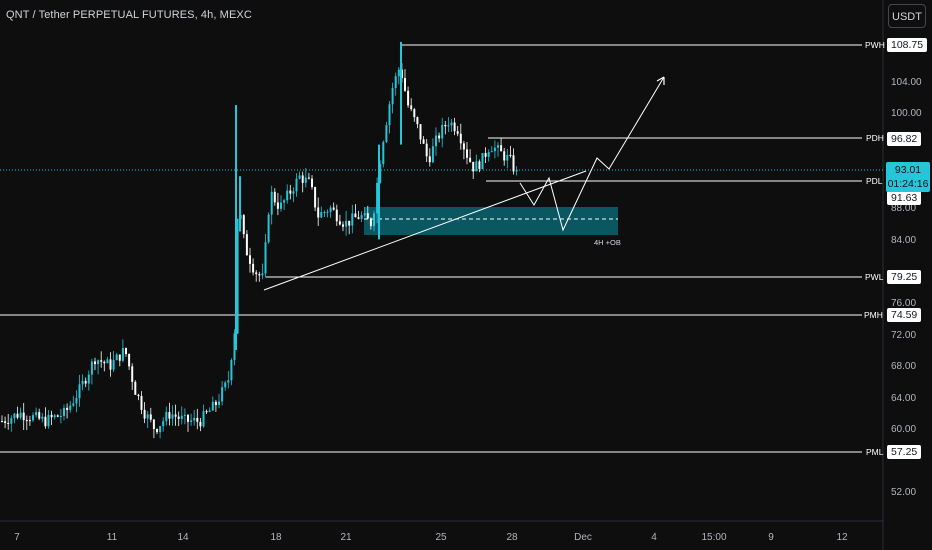 The height and width of the screenshot is (550, 932). Describe the element at coordinates (276, 537) in the screenshot. I see `date-label: 18` at that location.